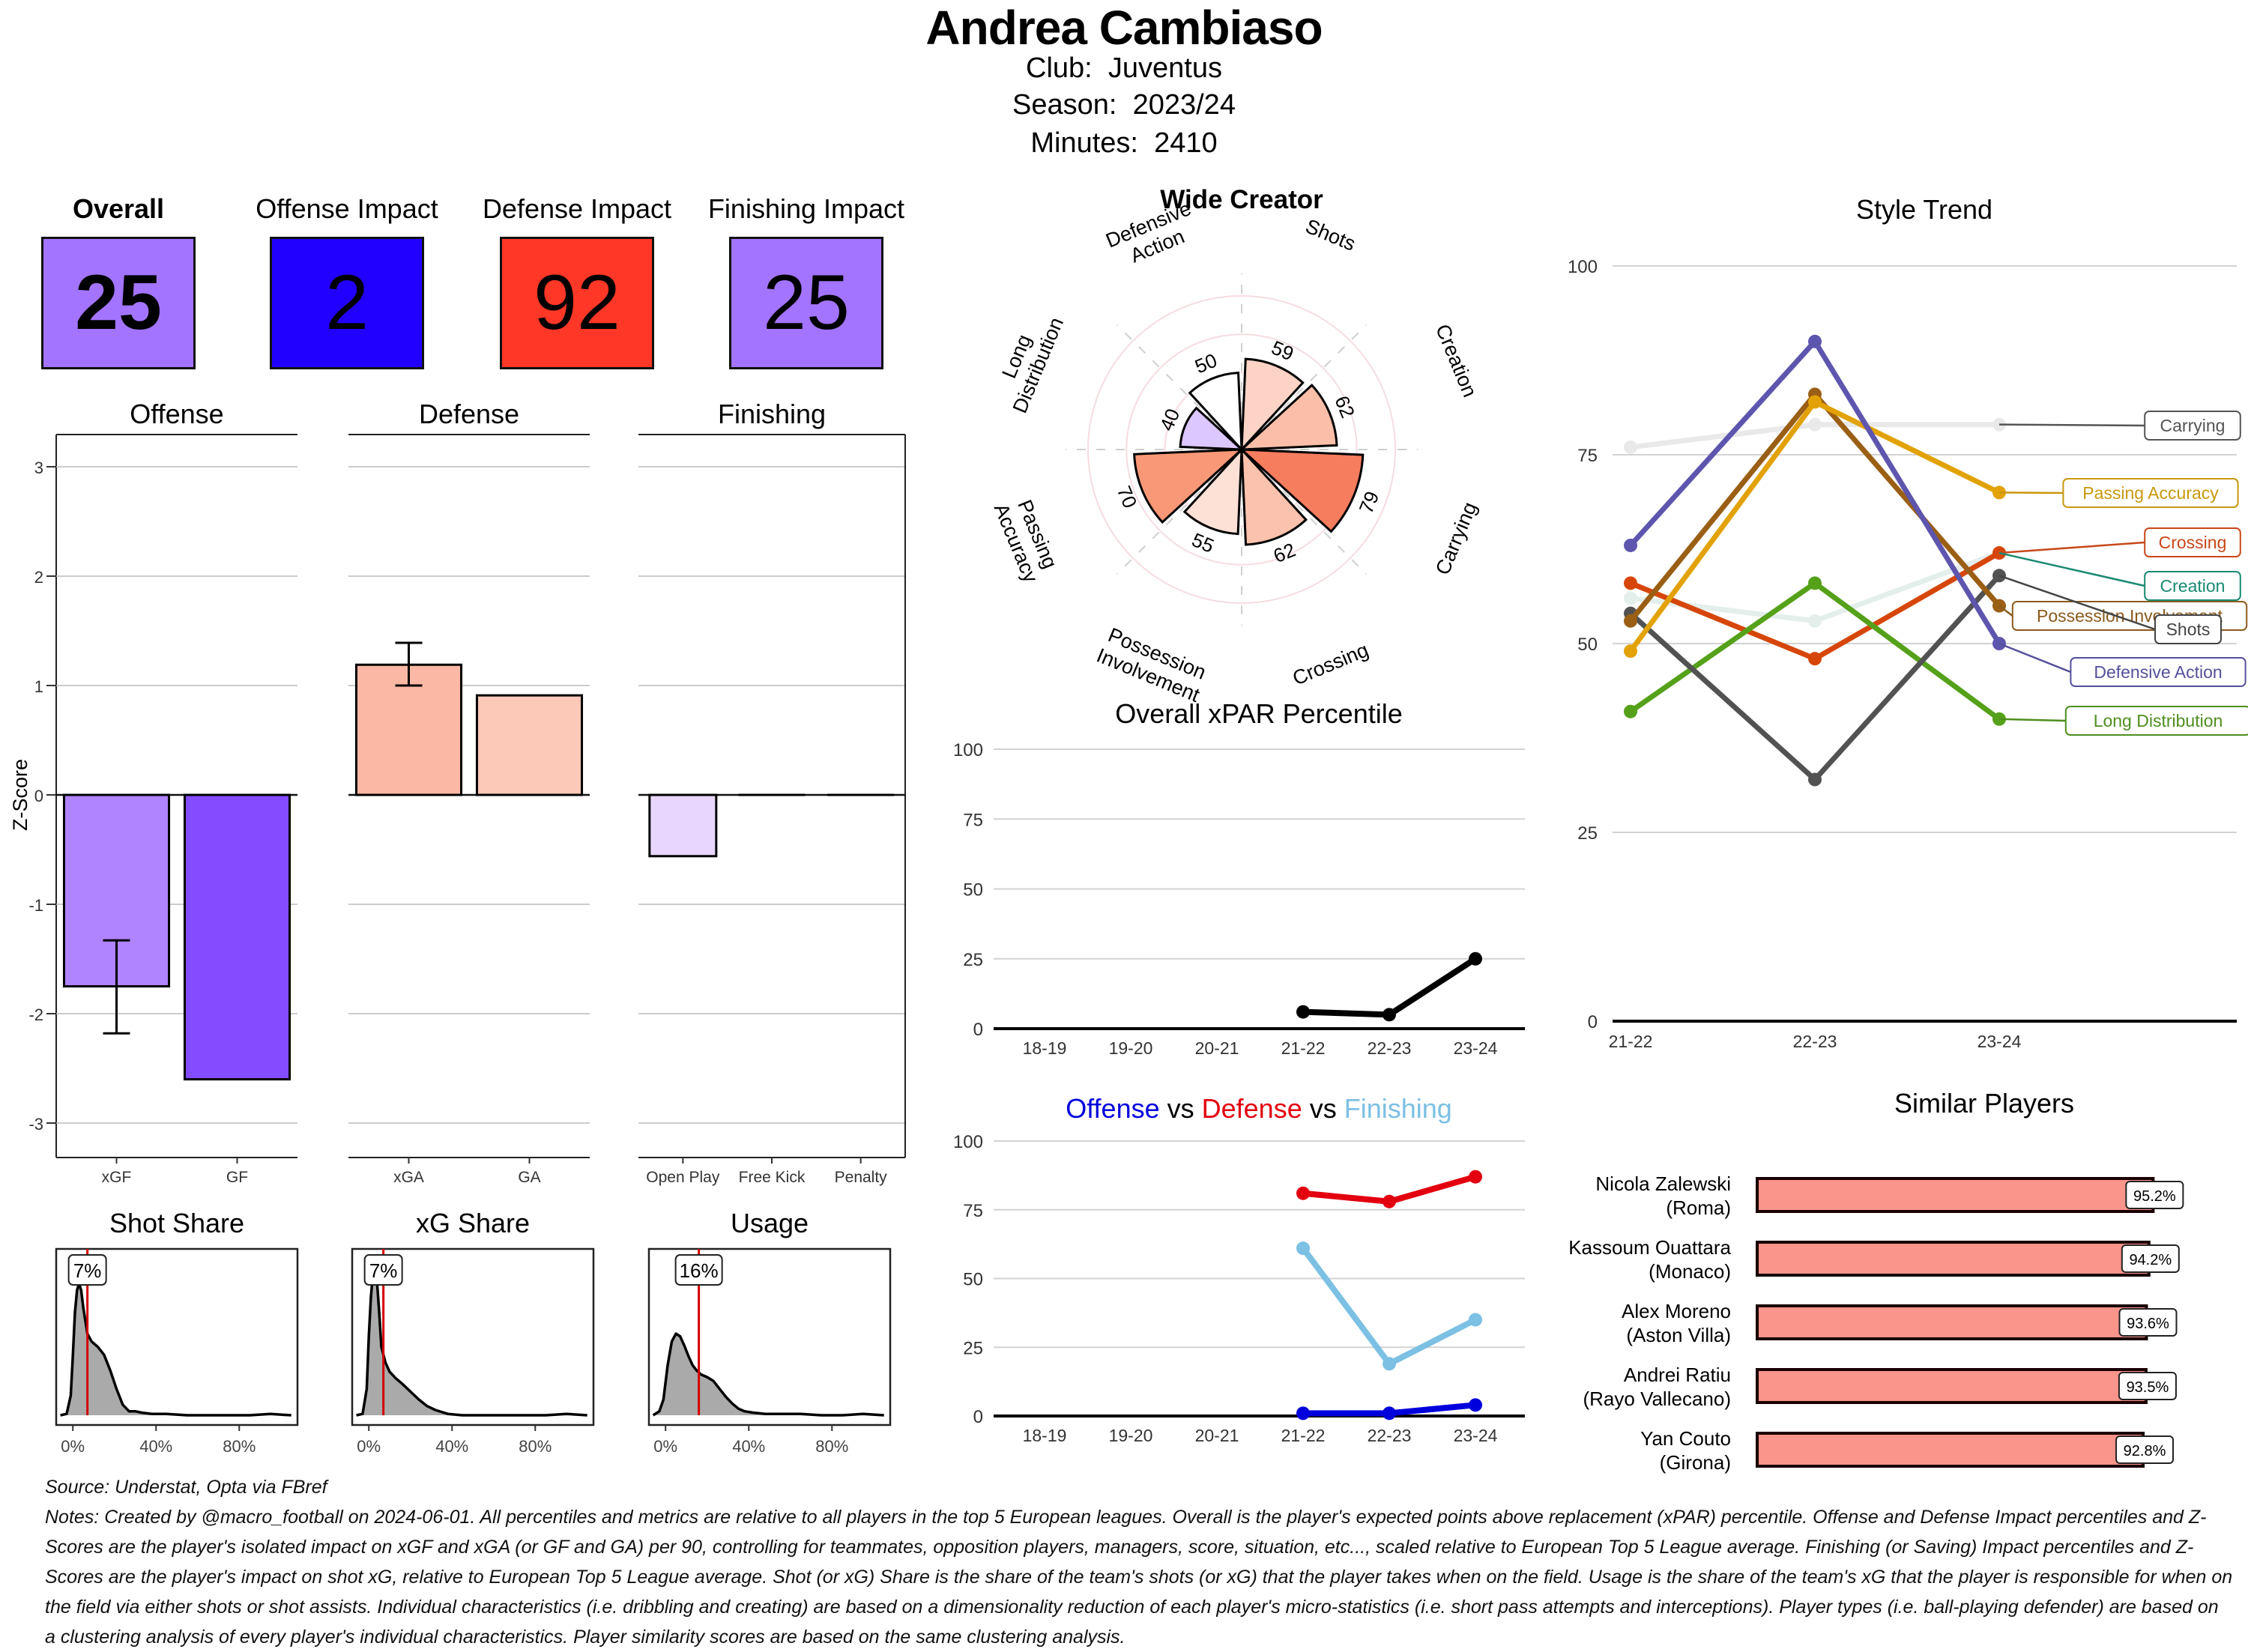 The width and height of the screenshot is (2248, 1652). What do you see at coordinates (973, 1280) in the screenshot?
I see `y-tick-label: 50` at bounding box center [973, 1280].